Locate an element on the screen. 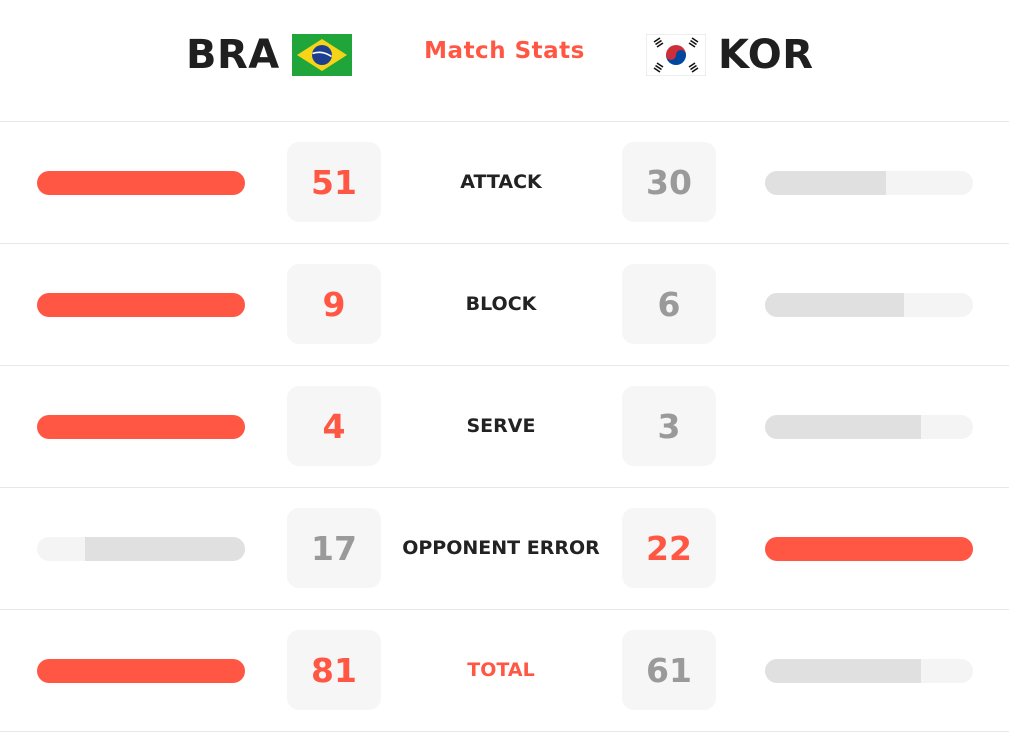  right-stat-value: 6 is located at coordinates (669, 304).